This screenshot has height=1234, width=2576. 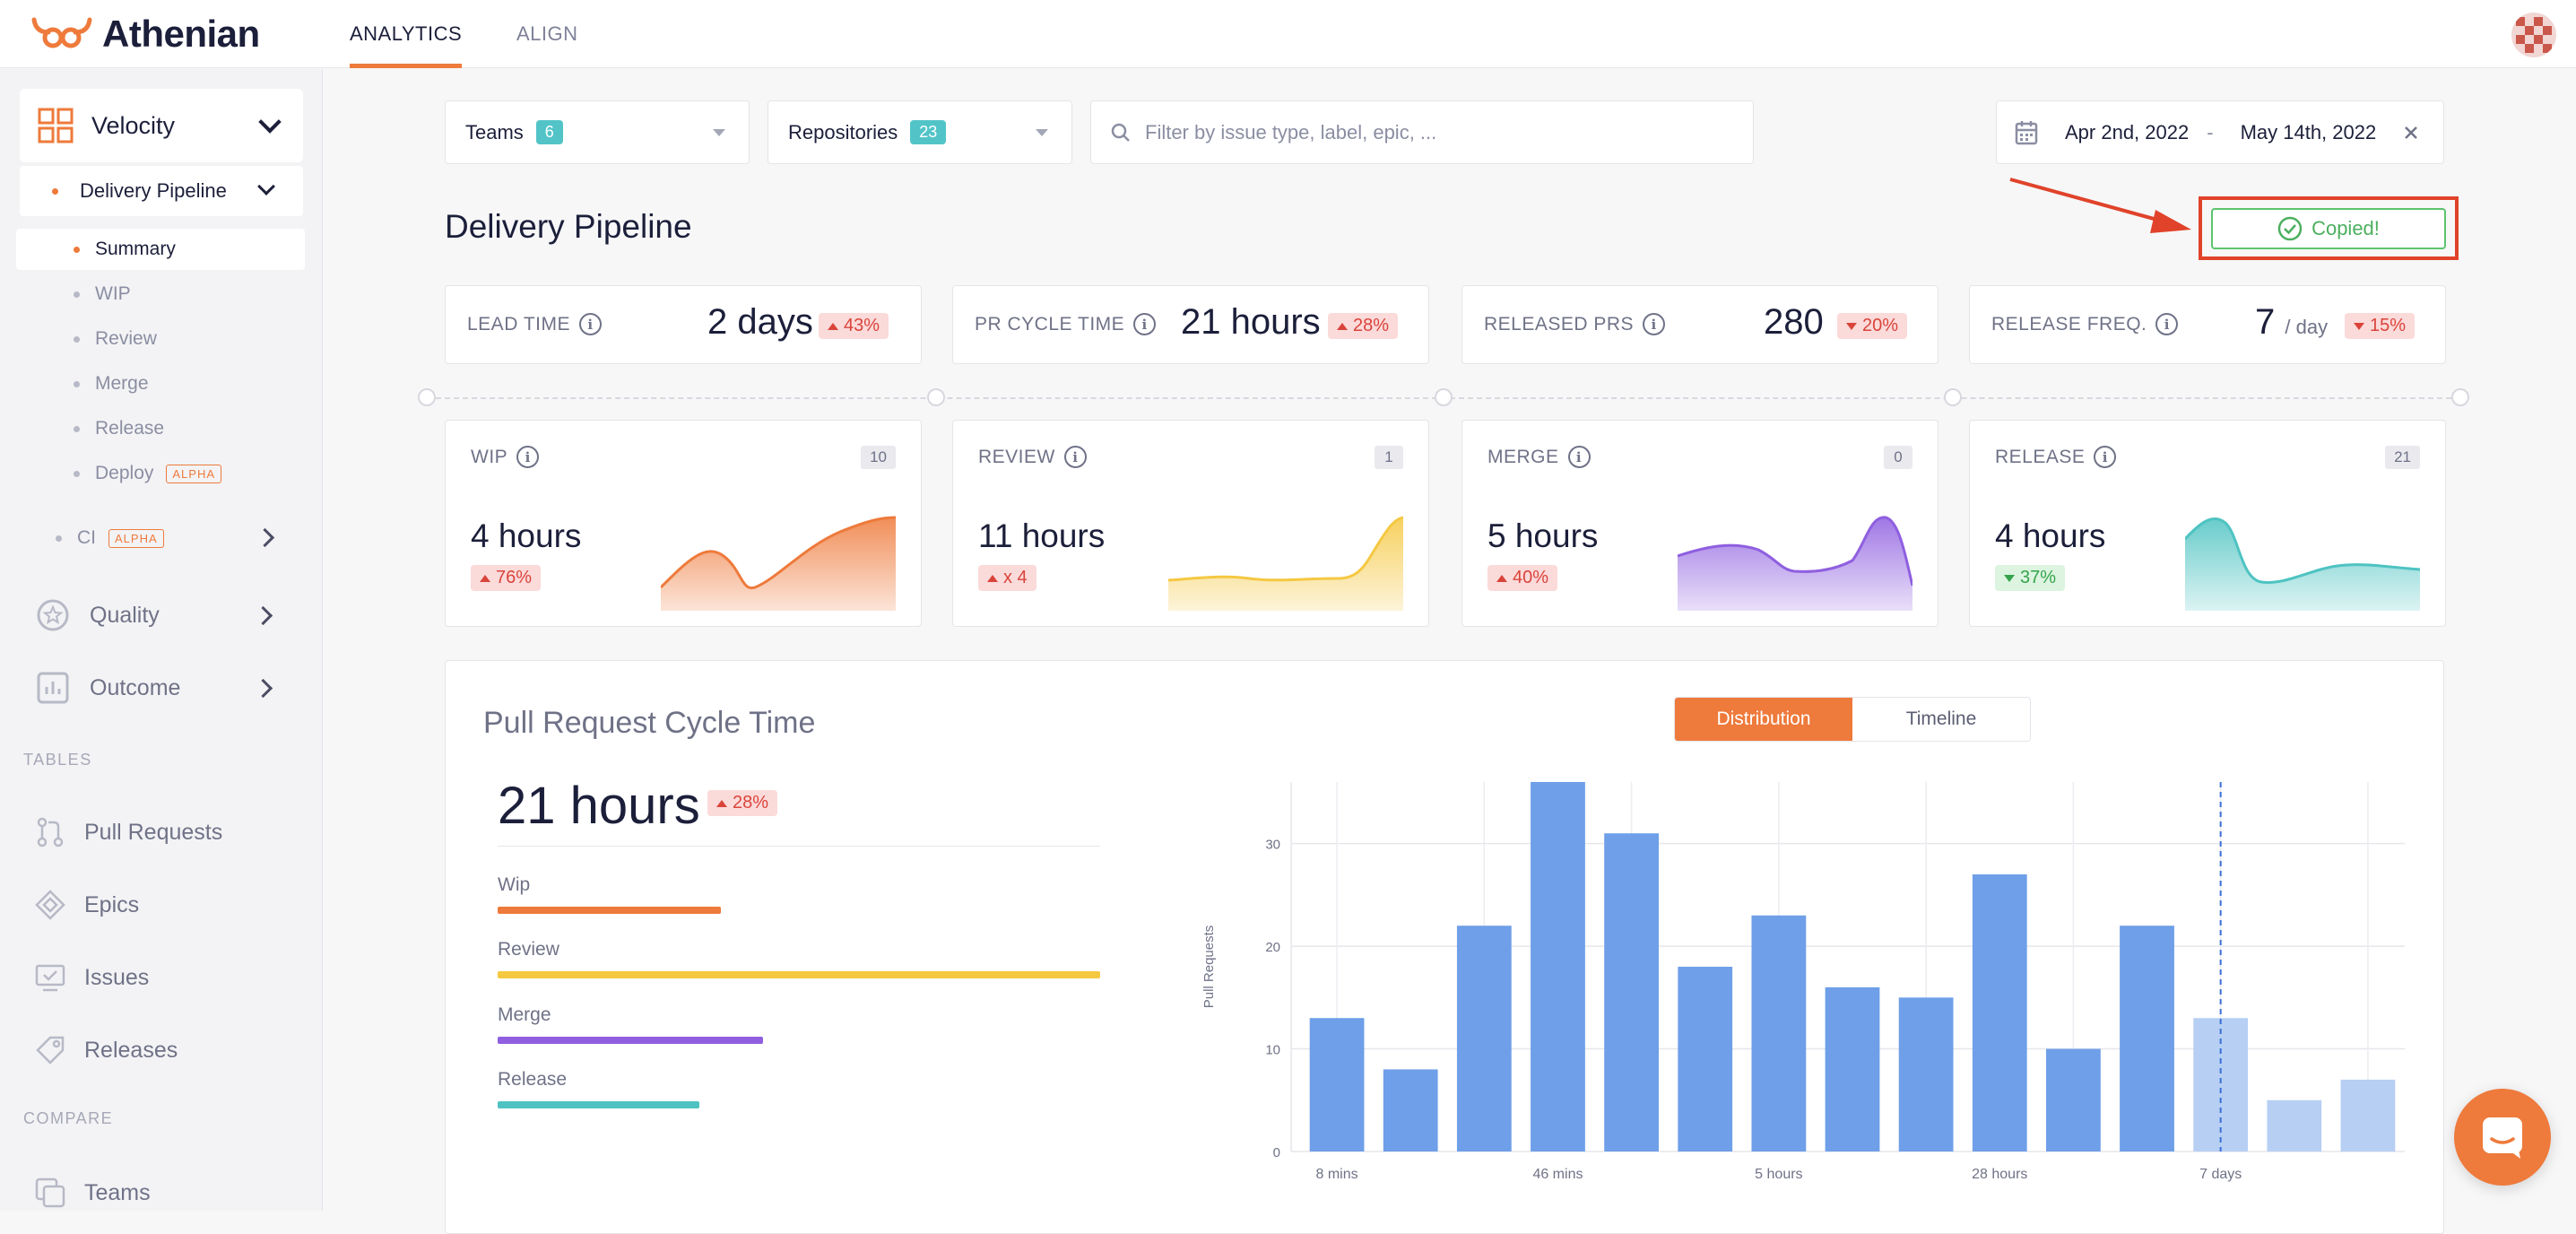 What do you see at coordinates (1700, 523) in the screenshot?
I see `stage-card-merge: MERGE i 0 5 hours 40%` at bounding box center [1700, 523].